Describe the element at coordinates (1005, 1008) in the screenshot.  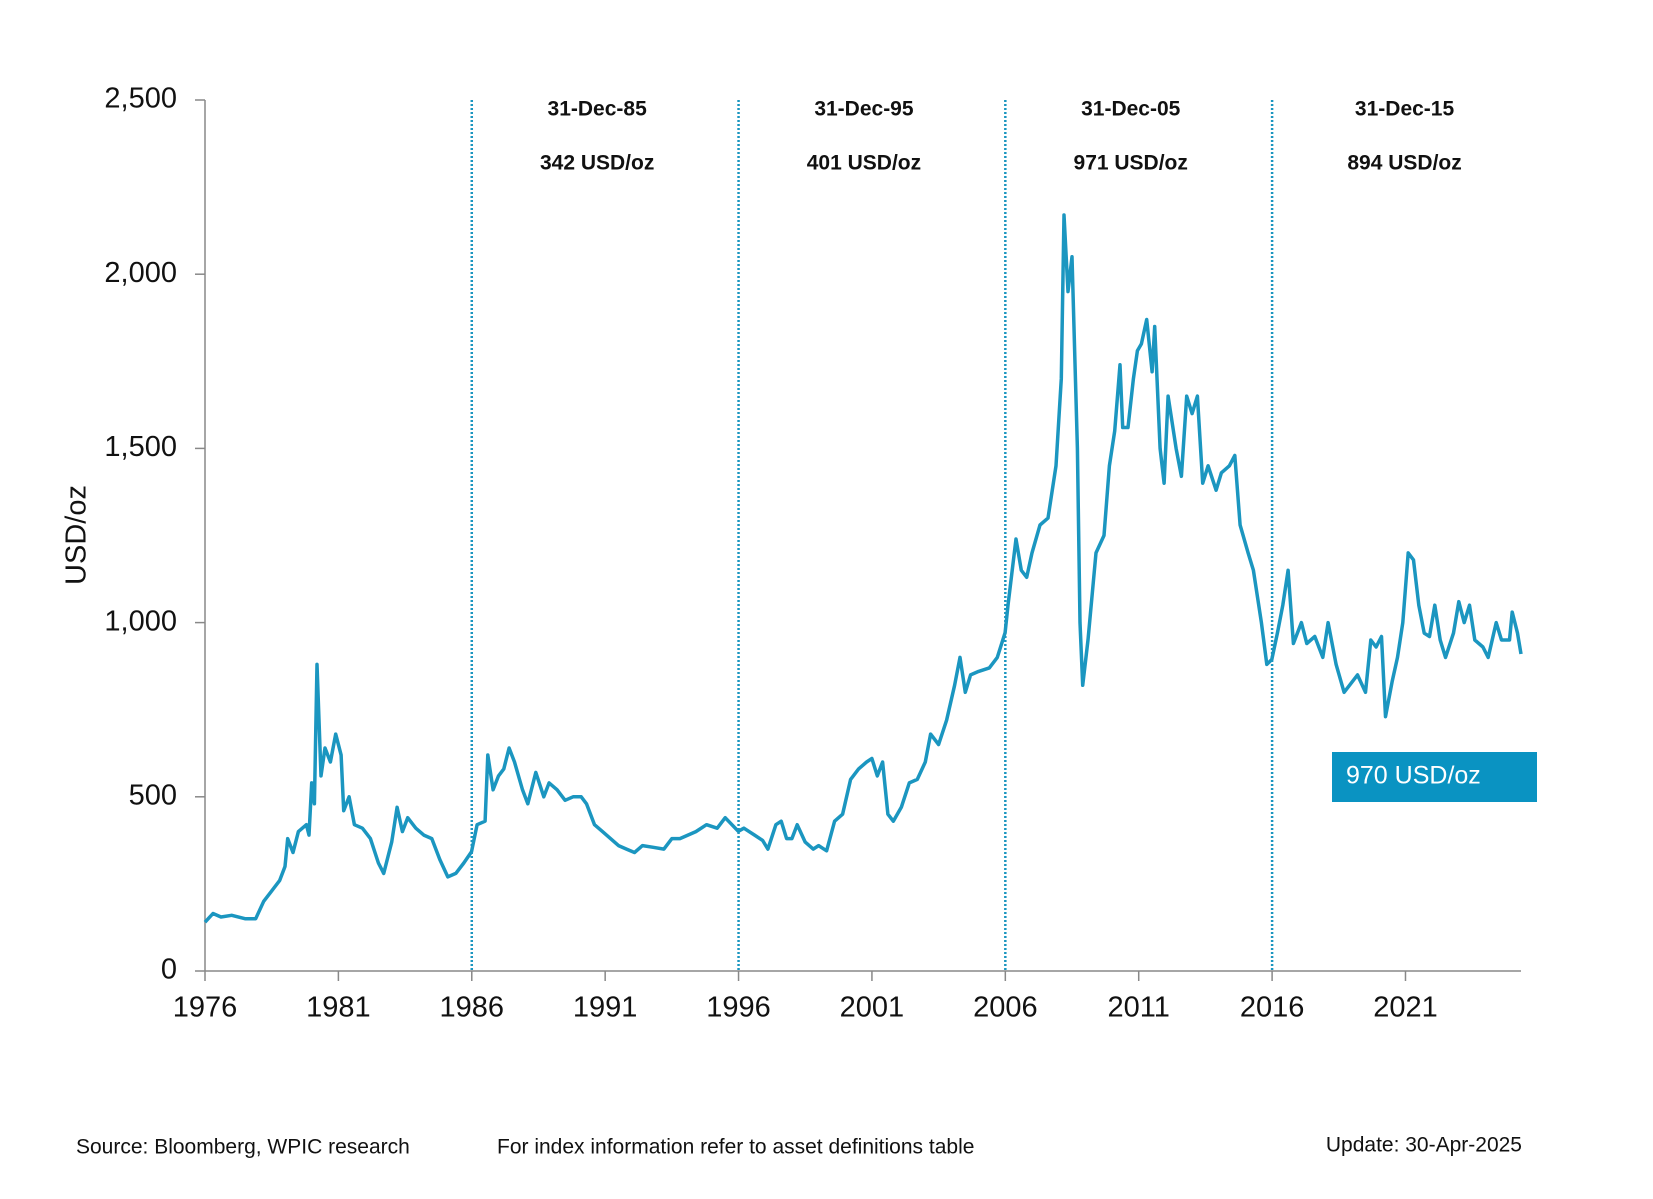
I see `x-tick-label: 2006` at that location.